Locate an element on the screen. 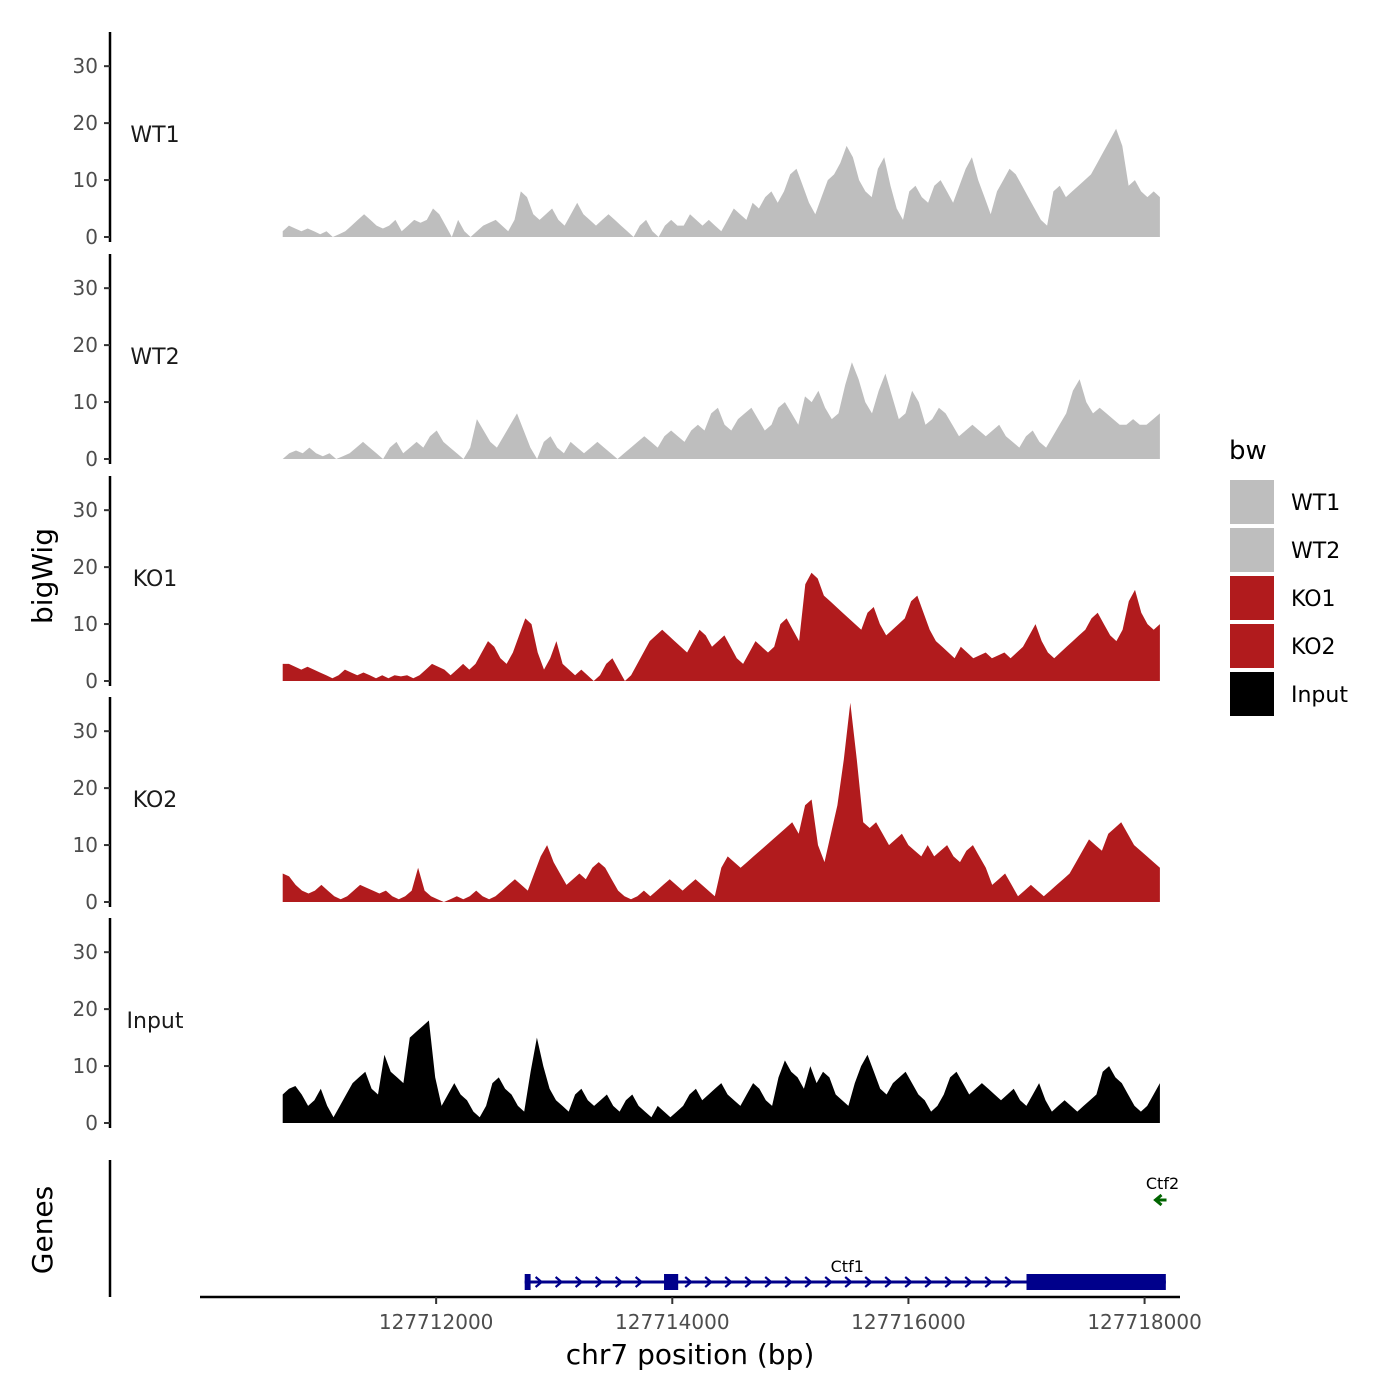 The image size is (1400, 1400). track-label-input: Input is located at coordinates (155, 1021).